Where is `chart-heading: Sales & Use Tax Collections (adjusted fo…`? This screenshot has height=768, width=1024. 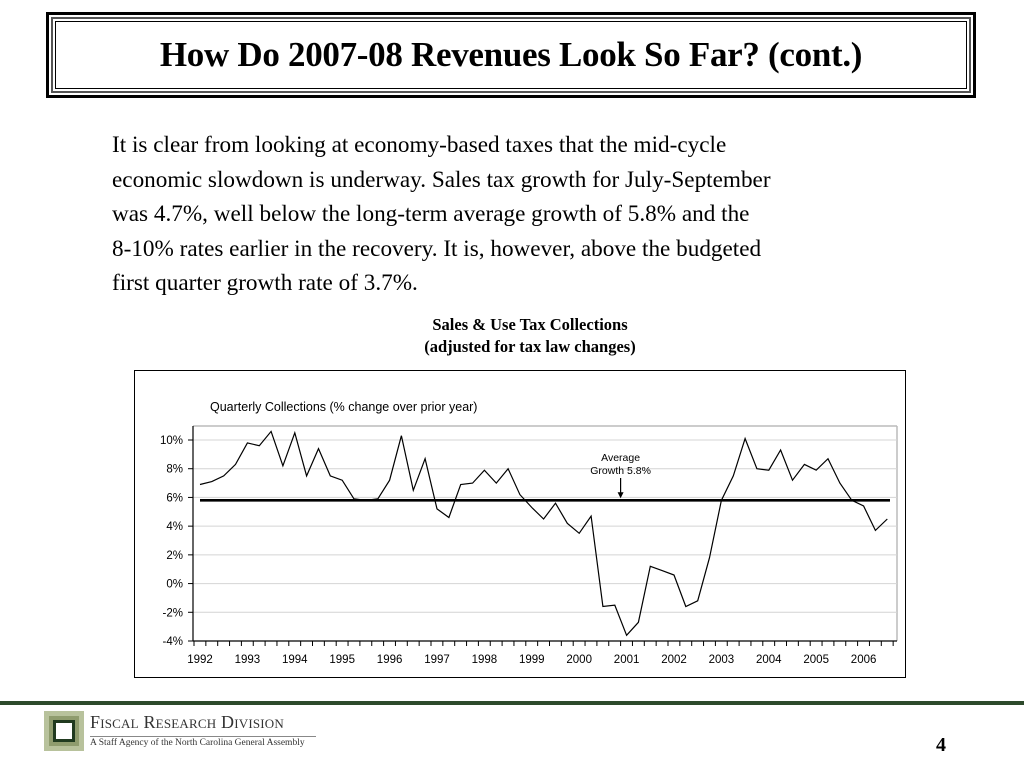
chart-heading: Sales & Use Tax Collections (adjusted fo… is located at coordinates (530, 336).